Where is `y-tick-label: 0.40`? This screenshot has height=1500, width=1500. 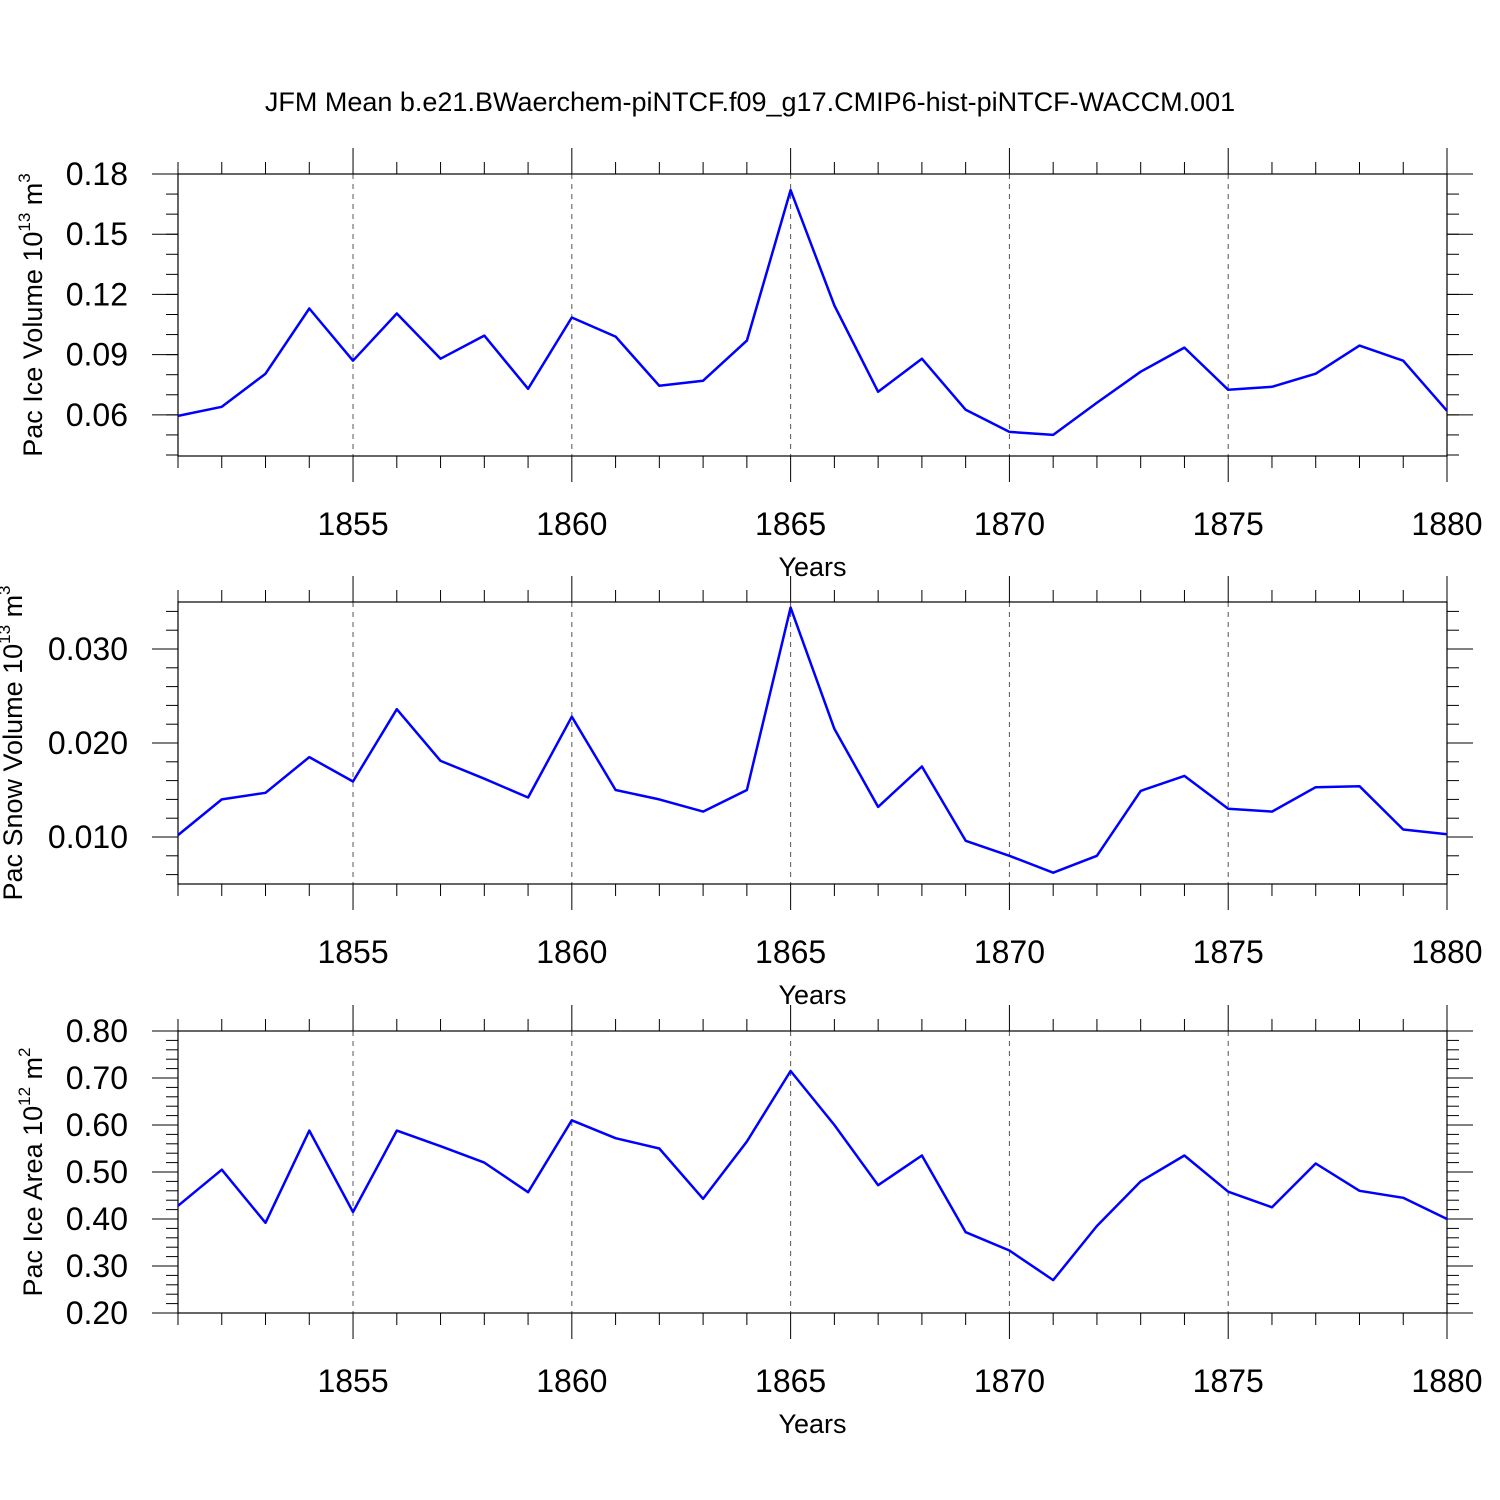 y-tick-label: 0.40 is located at coordinates (97, 1219).